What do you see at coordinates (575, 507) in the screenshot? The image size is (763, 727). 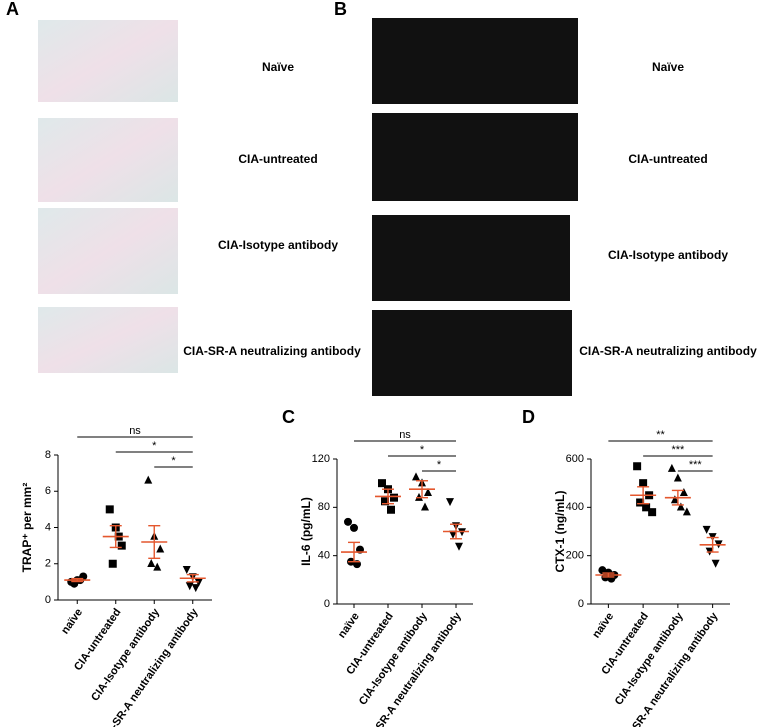 I see `y-tick-label: 400` at bounding box center [575, 507].